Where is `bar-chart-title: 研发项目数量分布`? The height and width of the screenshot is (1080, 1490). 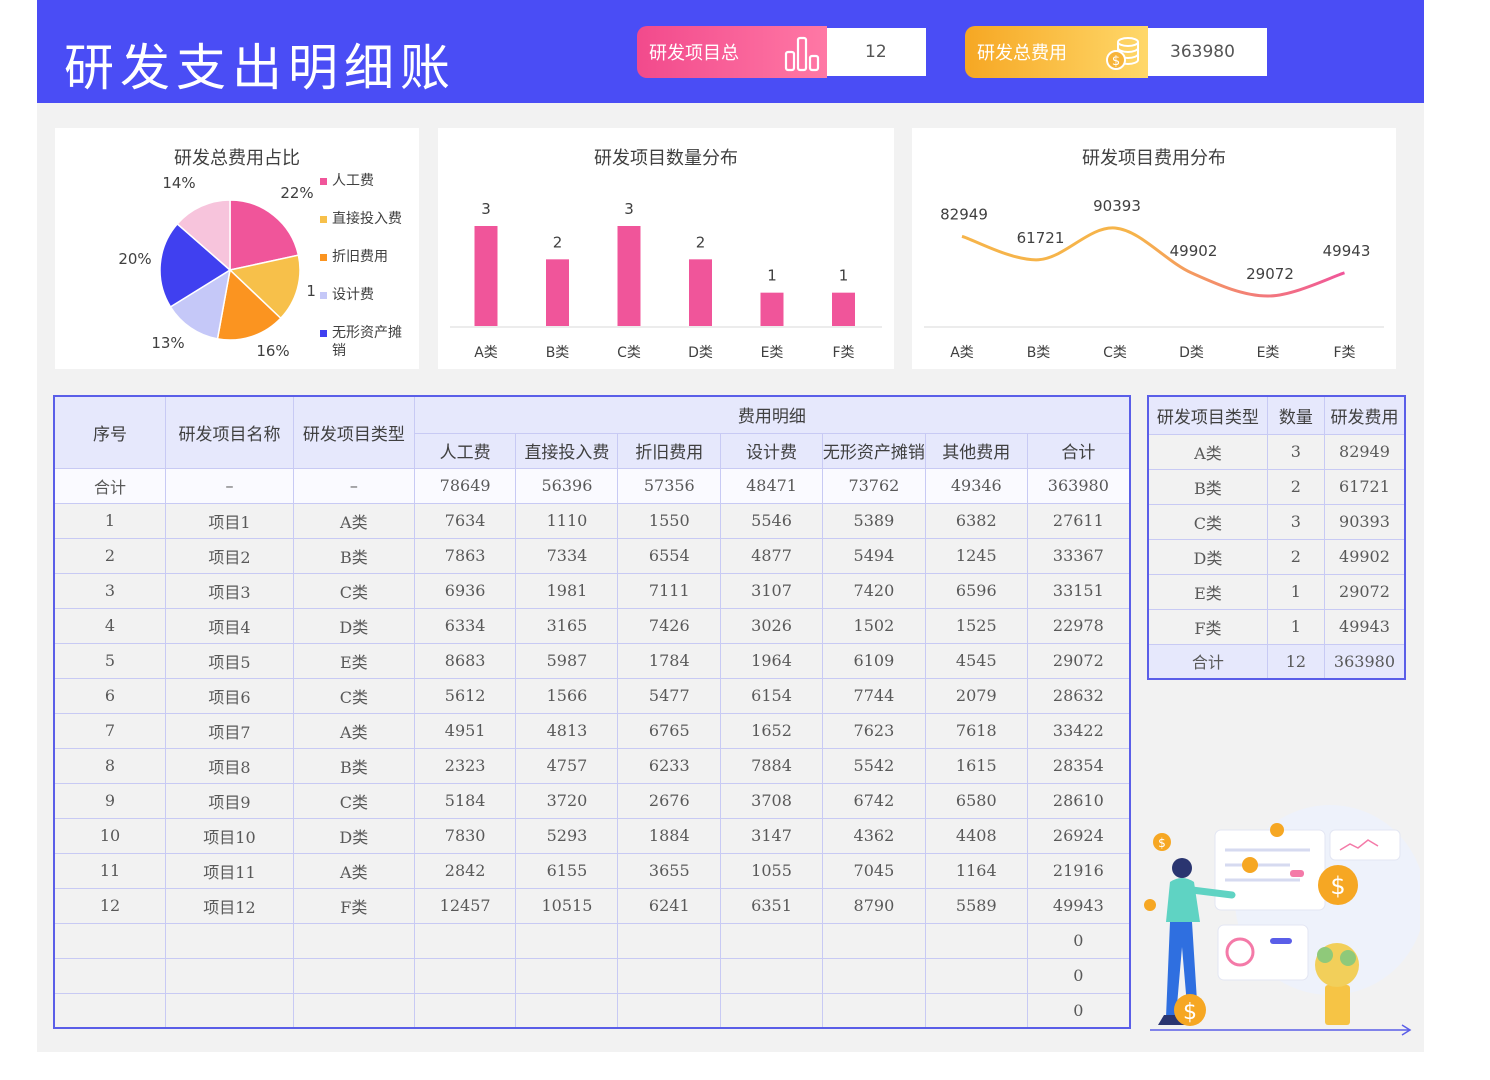
bar-chart-title: 研发项目数量分布 is located at coordinates (666, 158).